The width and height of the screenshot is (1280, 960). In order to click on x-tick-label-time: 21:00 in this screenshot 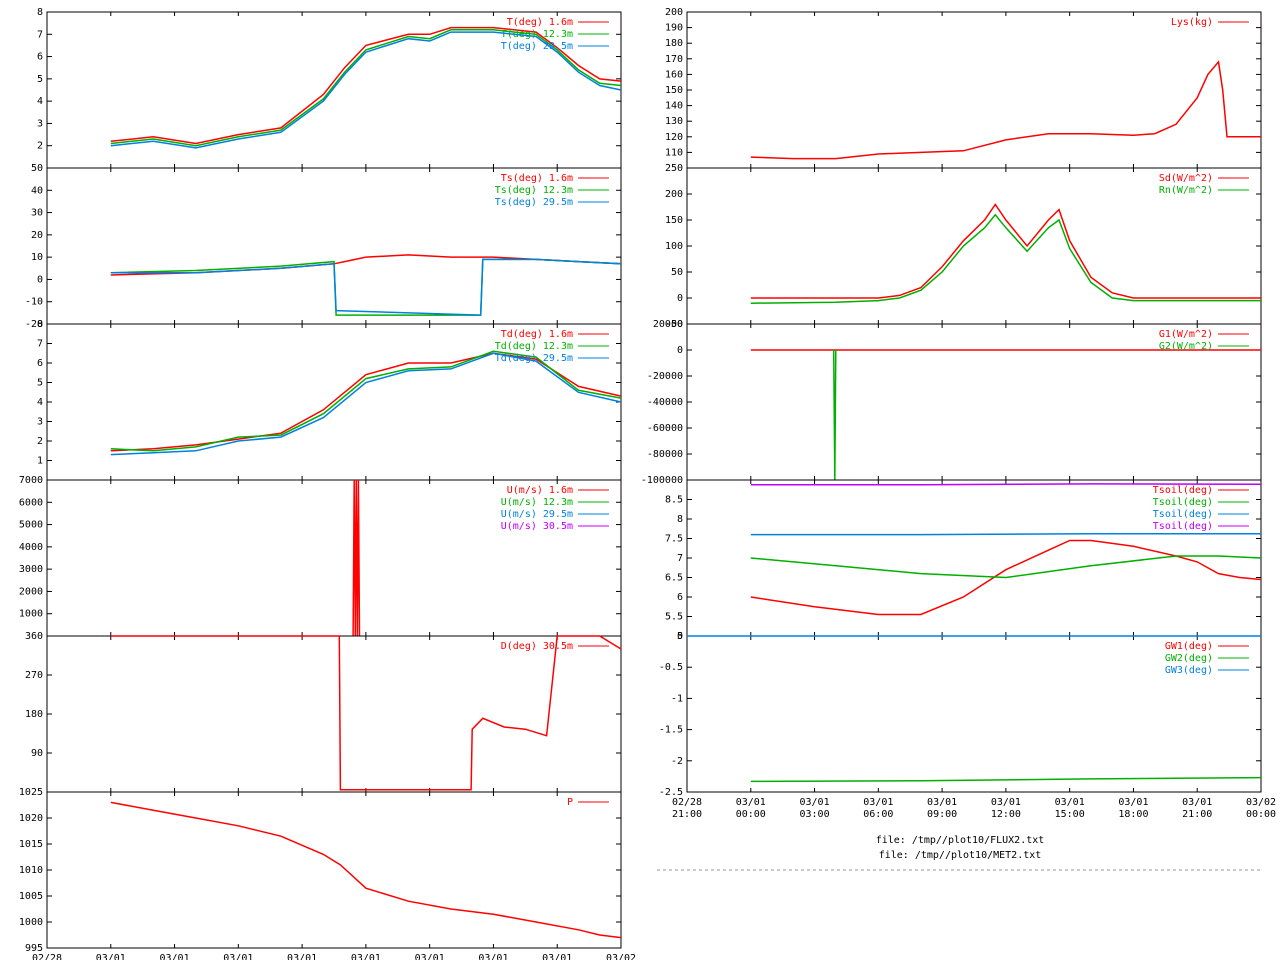, I will do `click(1197, 814)`.